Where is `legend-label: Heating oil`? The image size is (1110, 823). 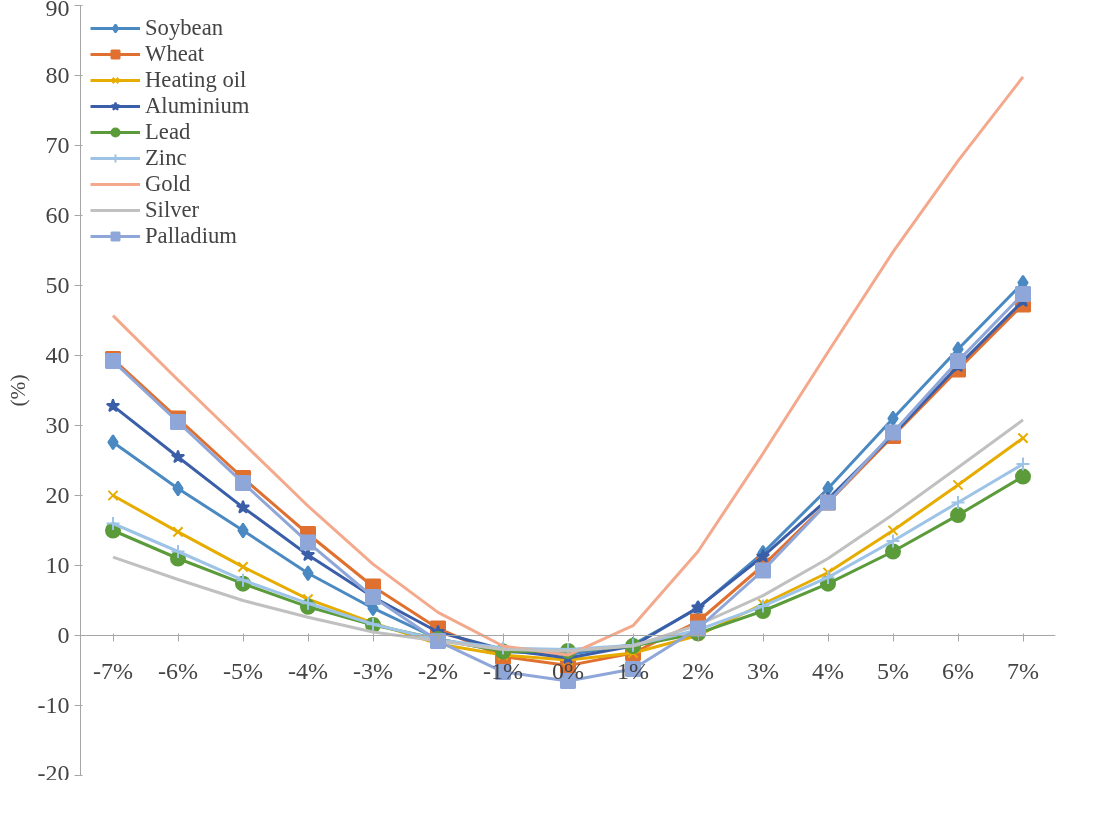 legend-label: Heating oil is located at coordinates (196, 80).